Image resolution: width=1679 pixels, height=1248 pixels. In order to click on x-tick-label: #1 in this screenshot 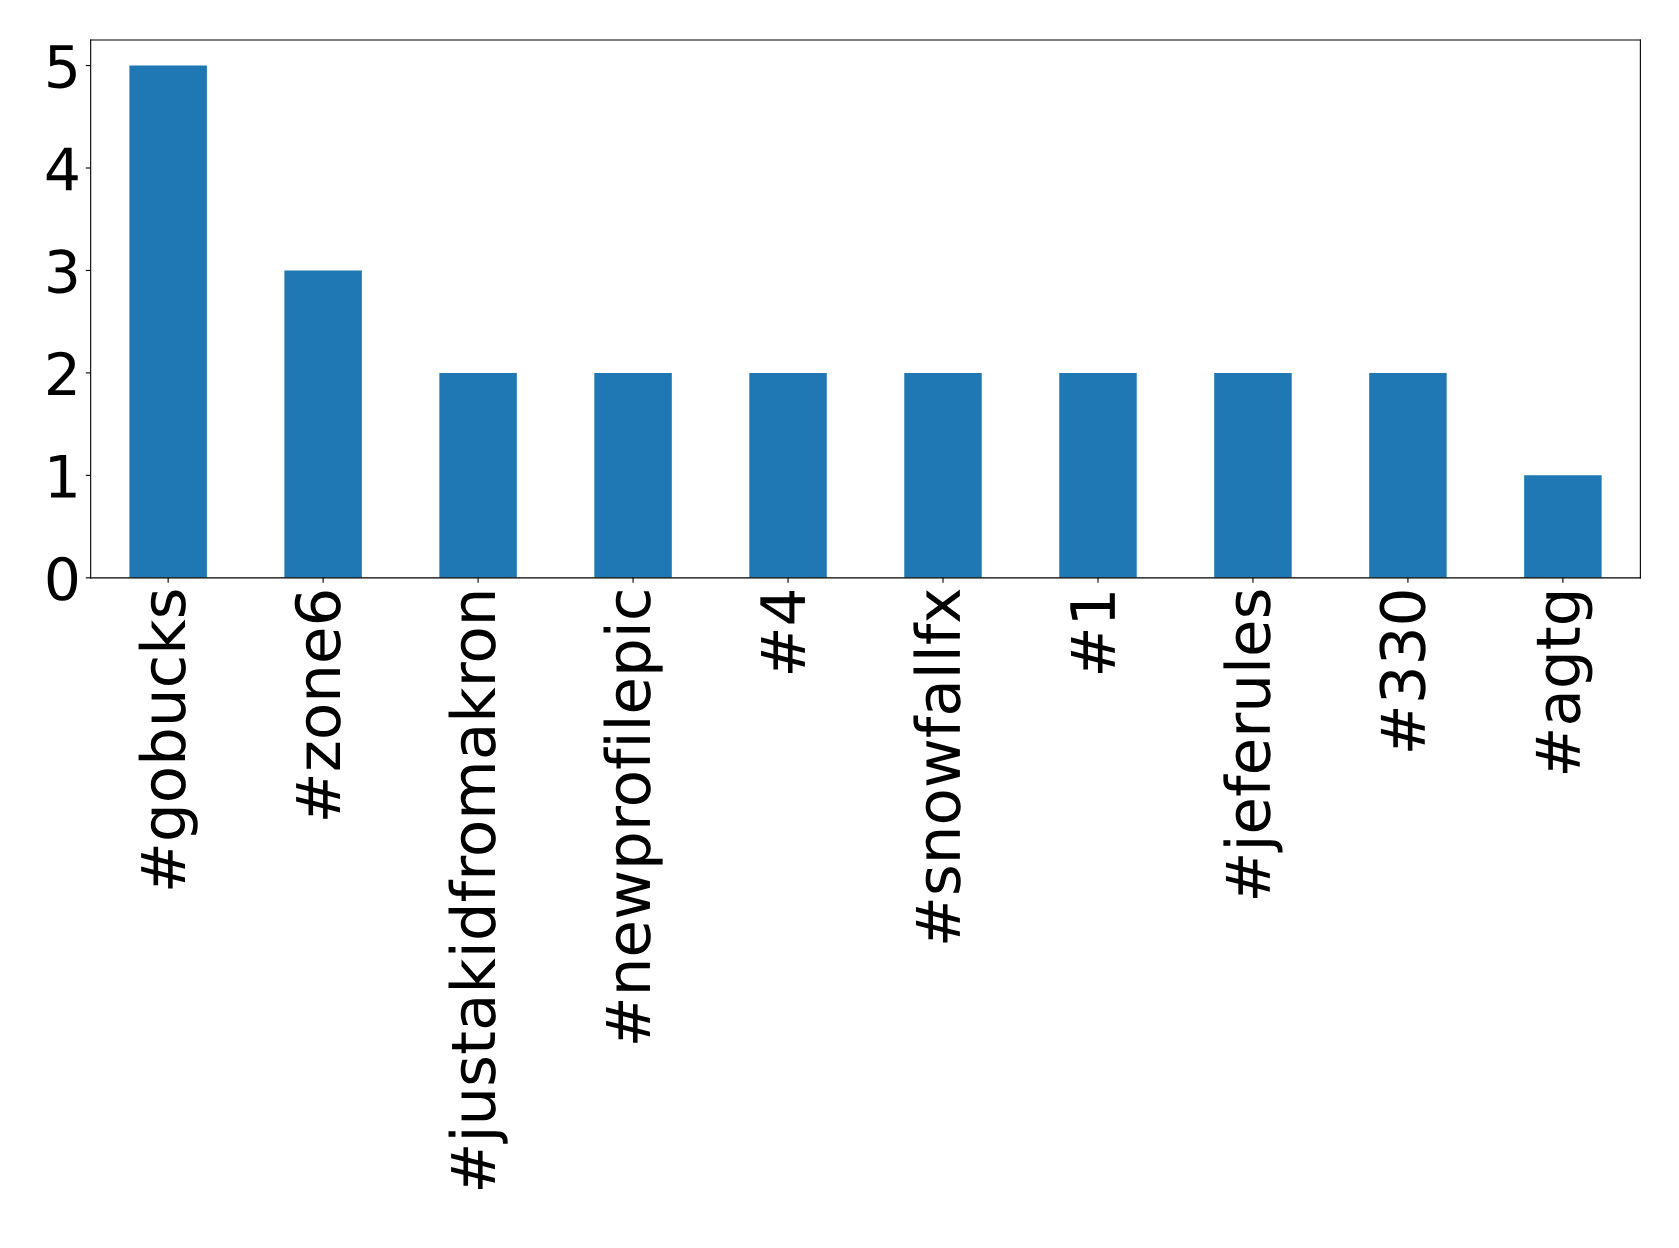, I will do `click(1092, 633)`.